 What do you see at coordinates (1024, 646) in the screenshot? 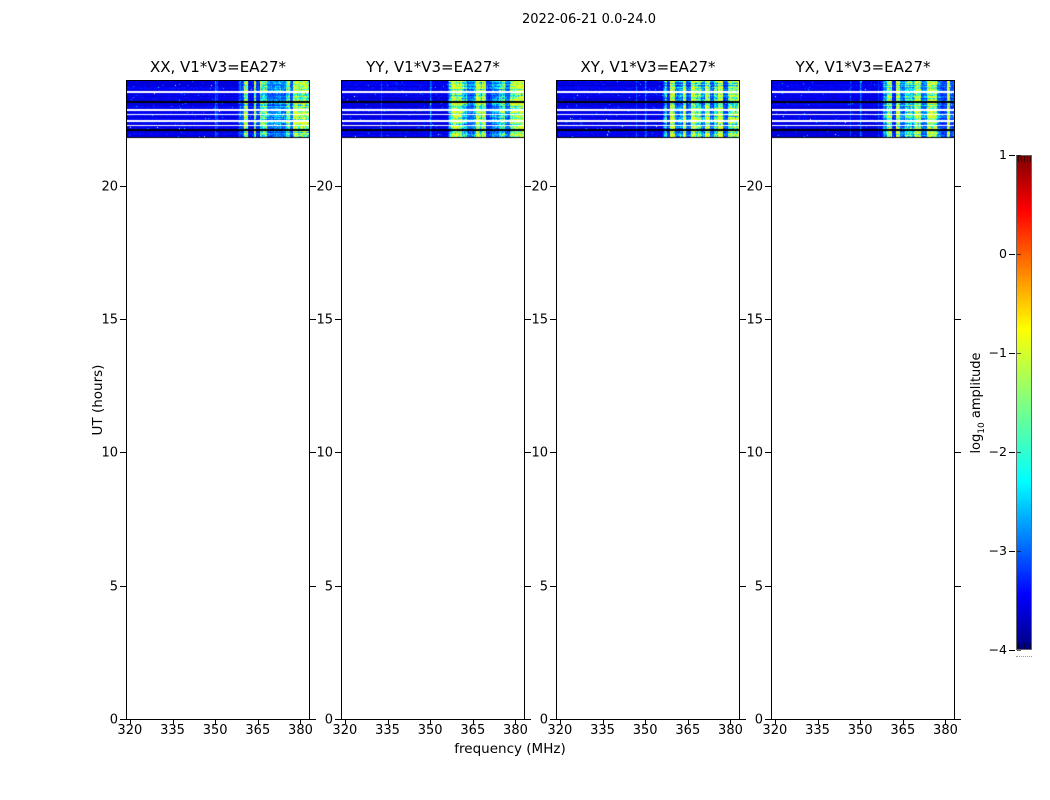
I see `colorbar-bottom-hatch` at bounding box center [1024, 646].